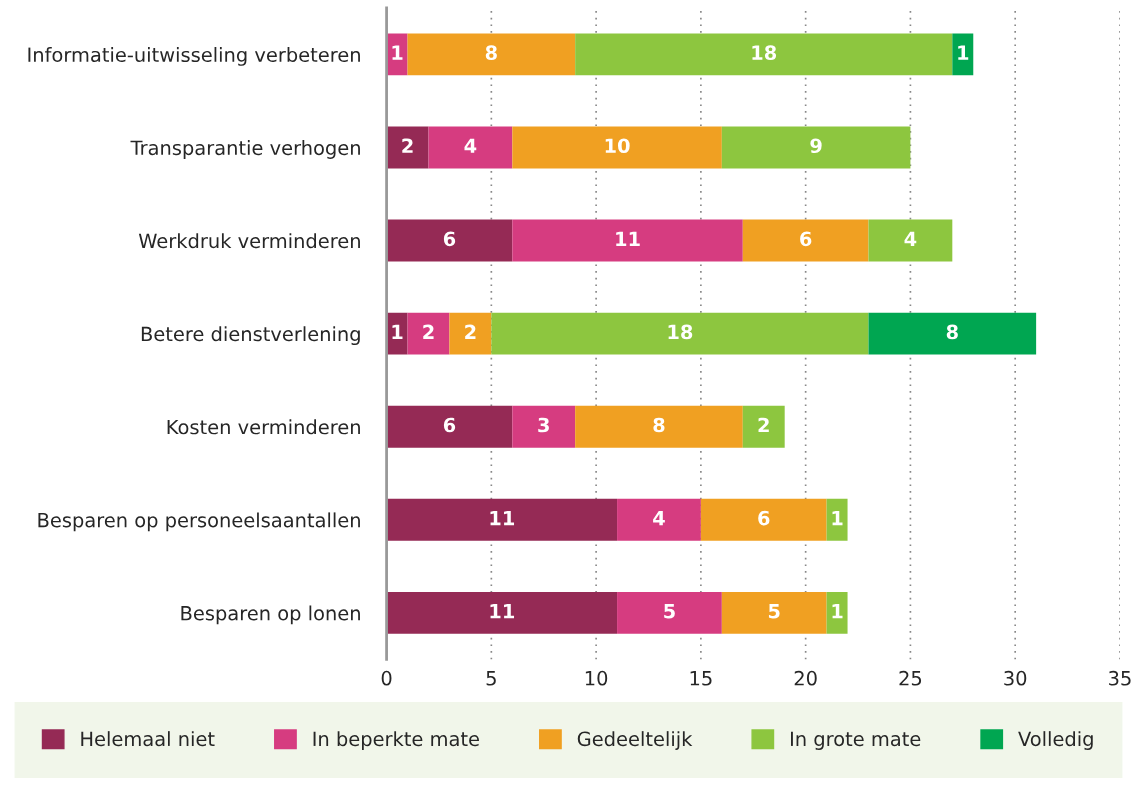  What do you see at coordinates (855, 740) in the screenshot?
I see `legend-label: In grote mate` at bounding box center [855, 740].